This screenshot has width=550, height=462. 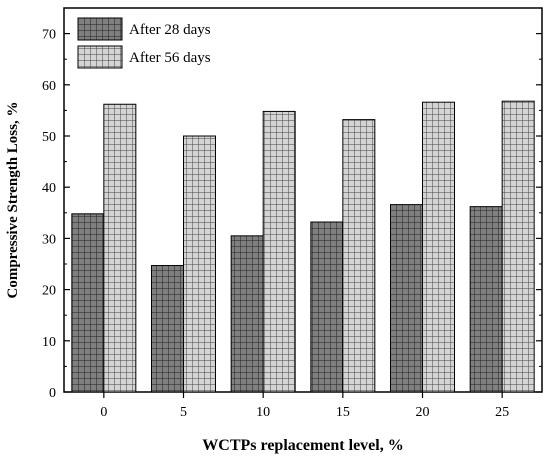 What do you see at coordinates (502, 412) in the screenshot?
I see `x-tick-label: 25` at bounding box center [502, 412].